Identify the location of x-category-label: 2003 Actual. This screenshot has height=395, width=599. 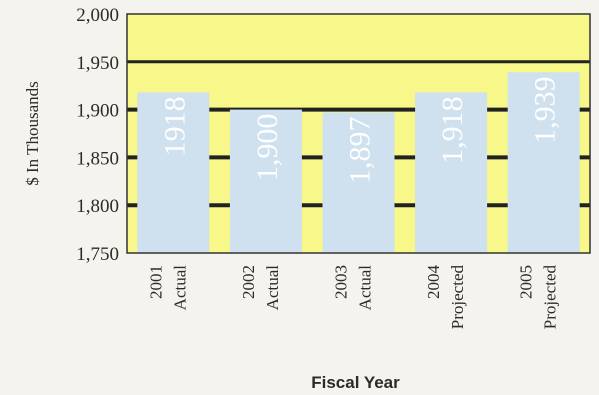
(353, 288).